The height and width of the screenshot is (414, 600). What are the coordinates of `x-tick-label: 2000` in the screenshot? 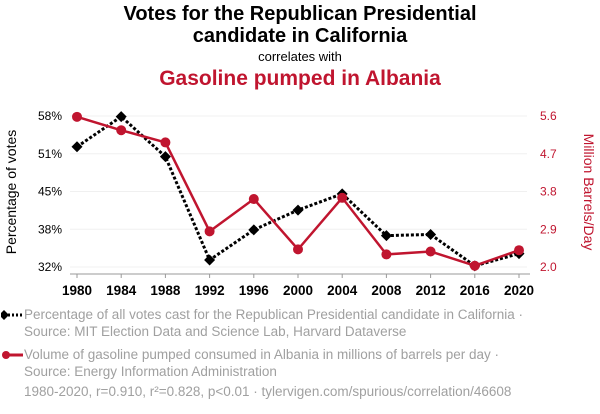 It's located at (298, 290).